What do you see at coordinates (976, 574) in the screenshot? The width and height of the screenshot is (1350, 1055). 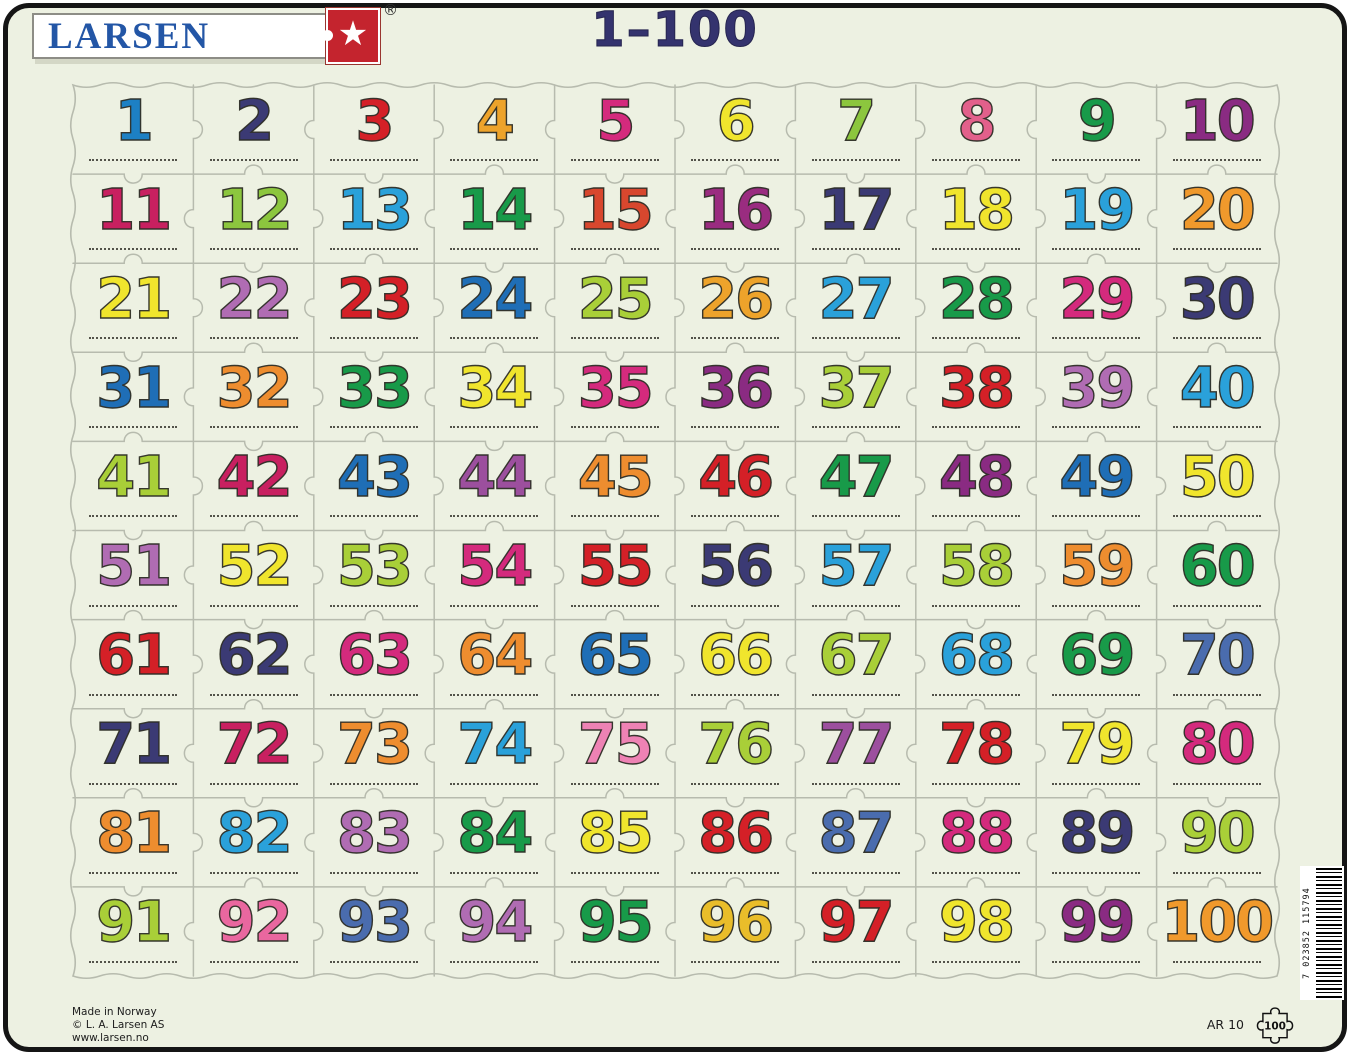 I see `puzzle-piece: 58` at bounding box center [976, 574].